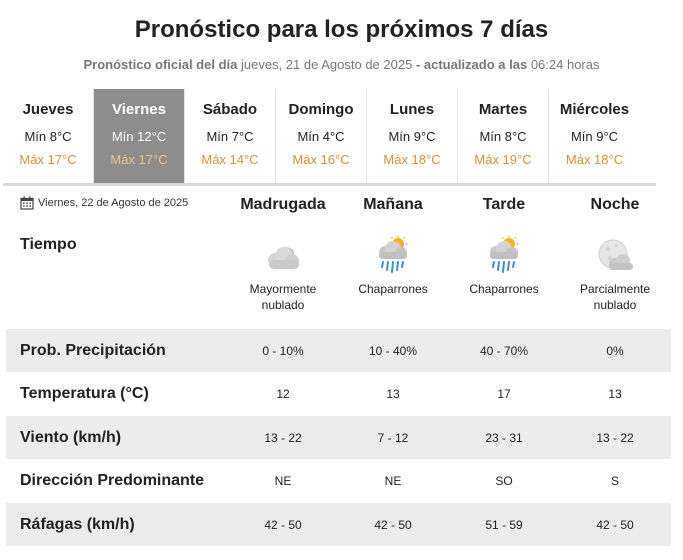 Image resolution: width=683 pixels, height=560 pixels. I want to click on period-madrugada: Madrugada, so click(283, 204).